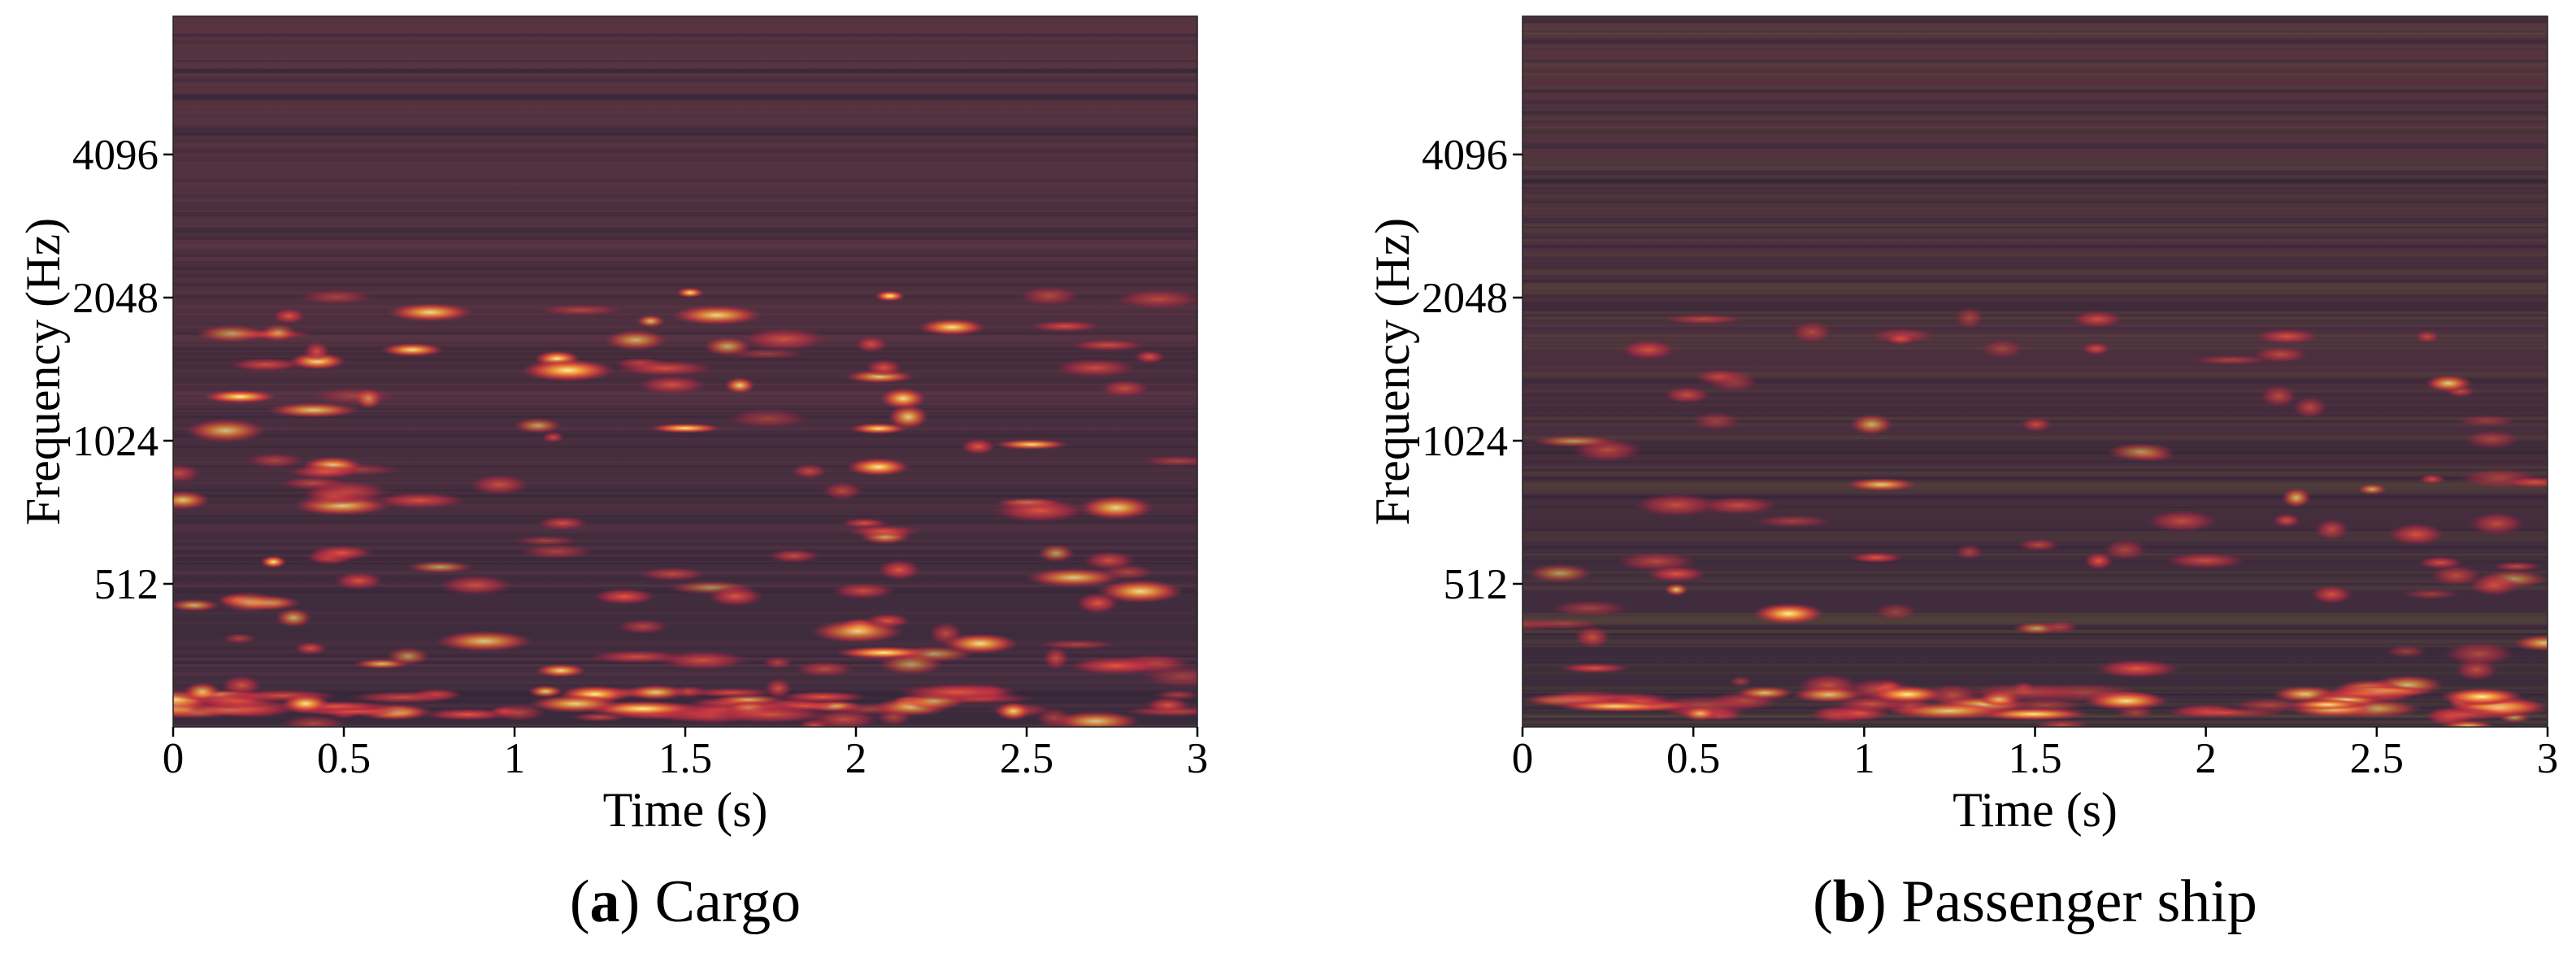  I want to click on x-tick-label: 3, so click(1198, 758).